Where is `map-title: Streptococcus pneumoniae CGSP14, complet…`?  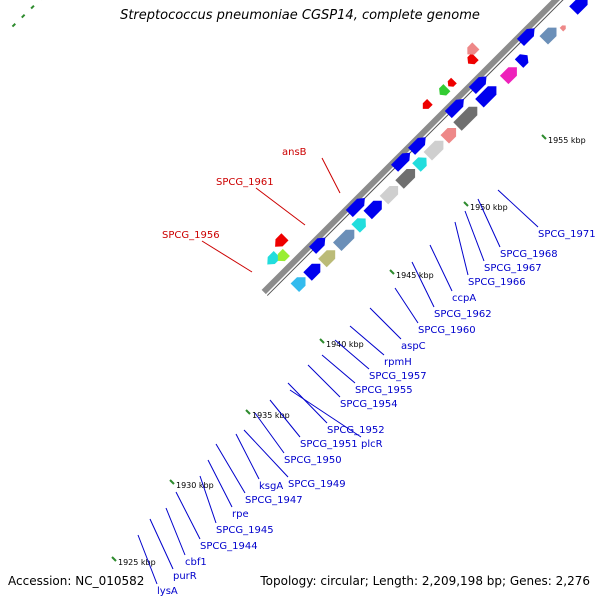
map-title: Streptococcus pneumoniae CGSP14, complet… is located at coordinates (300, 15).